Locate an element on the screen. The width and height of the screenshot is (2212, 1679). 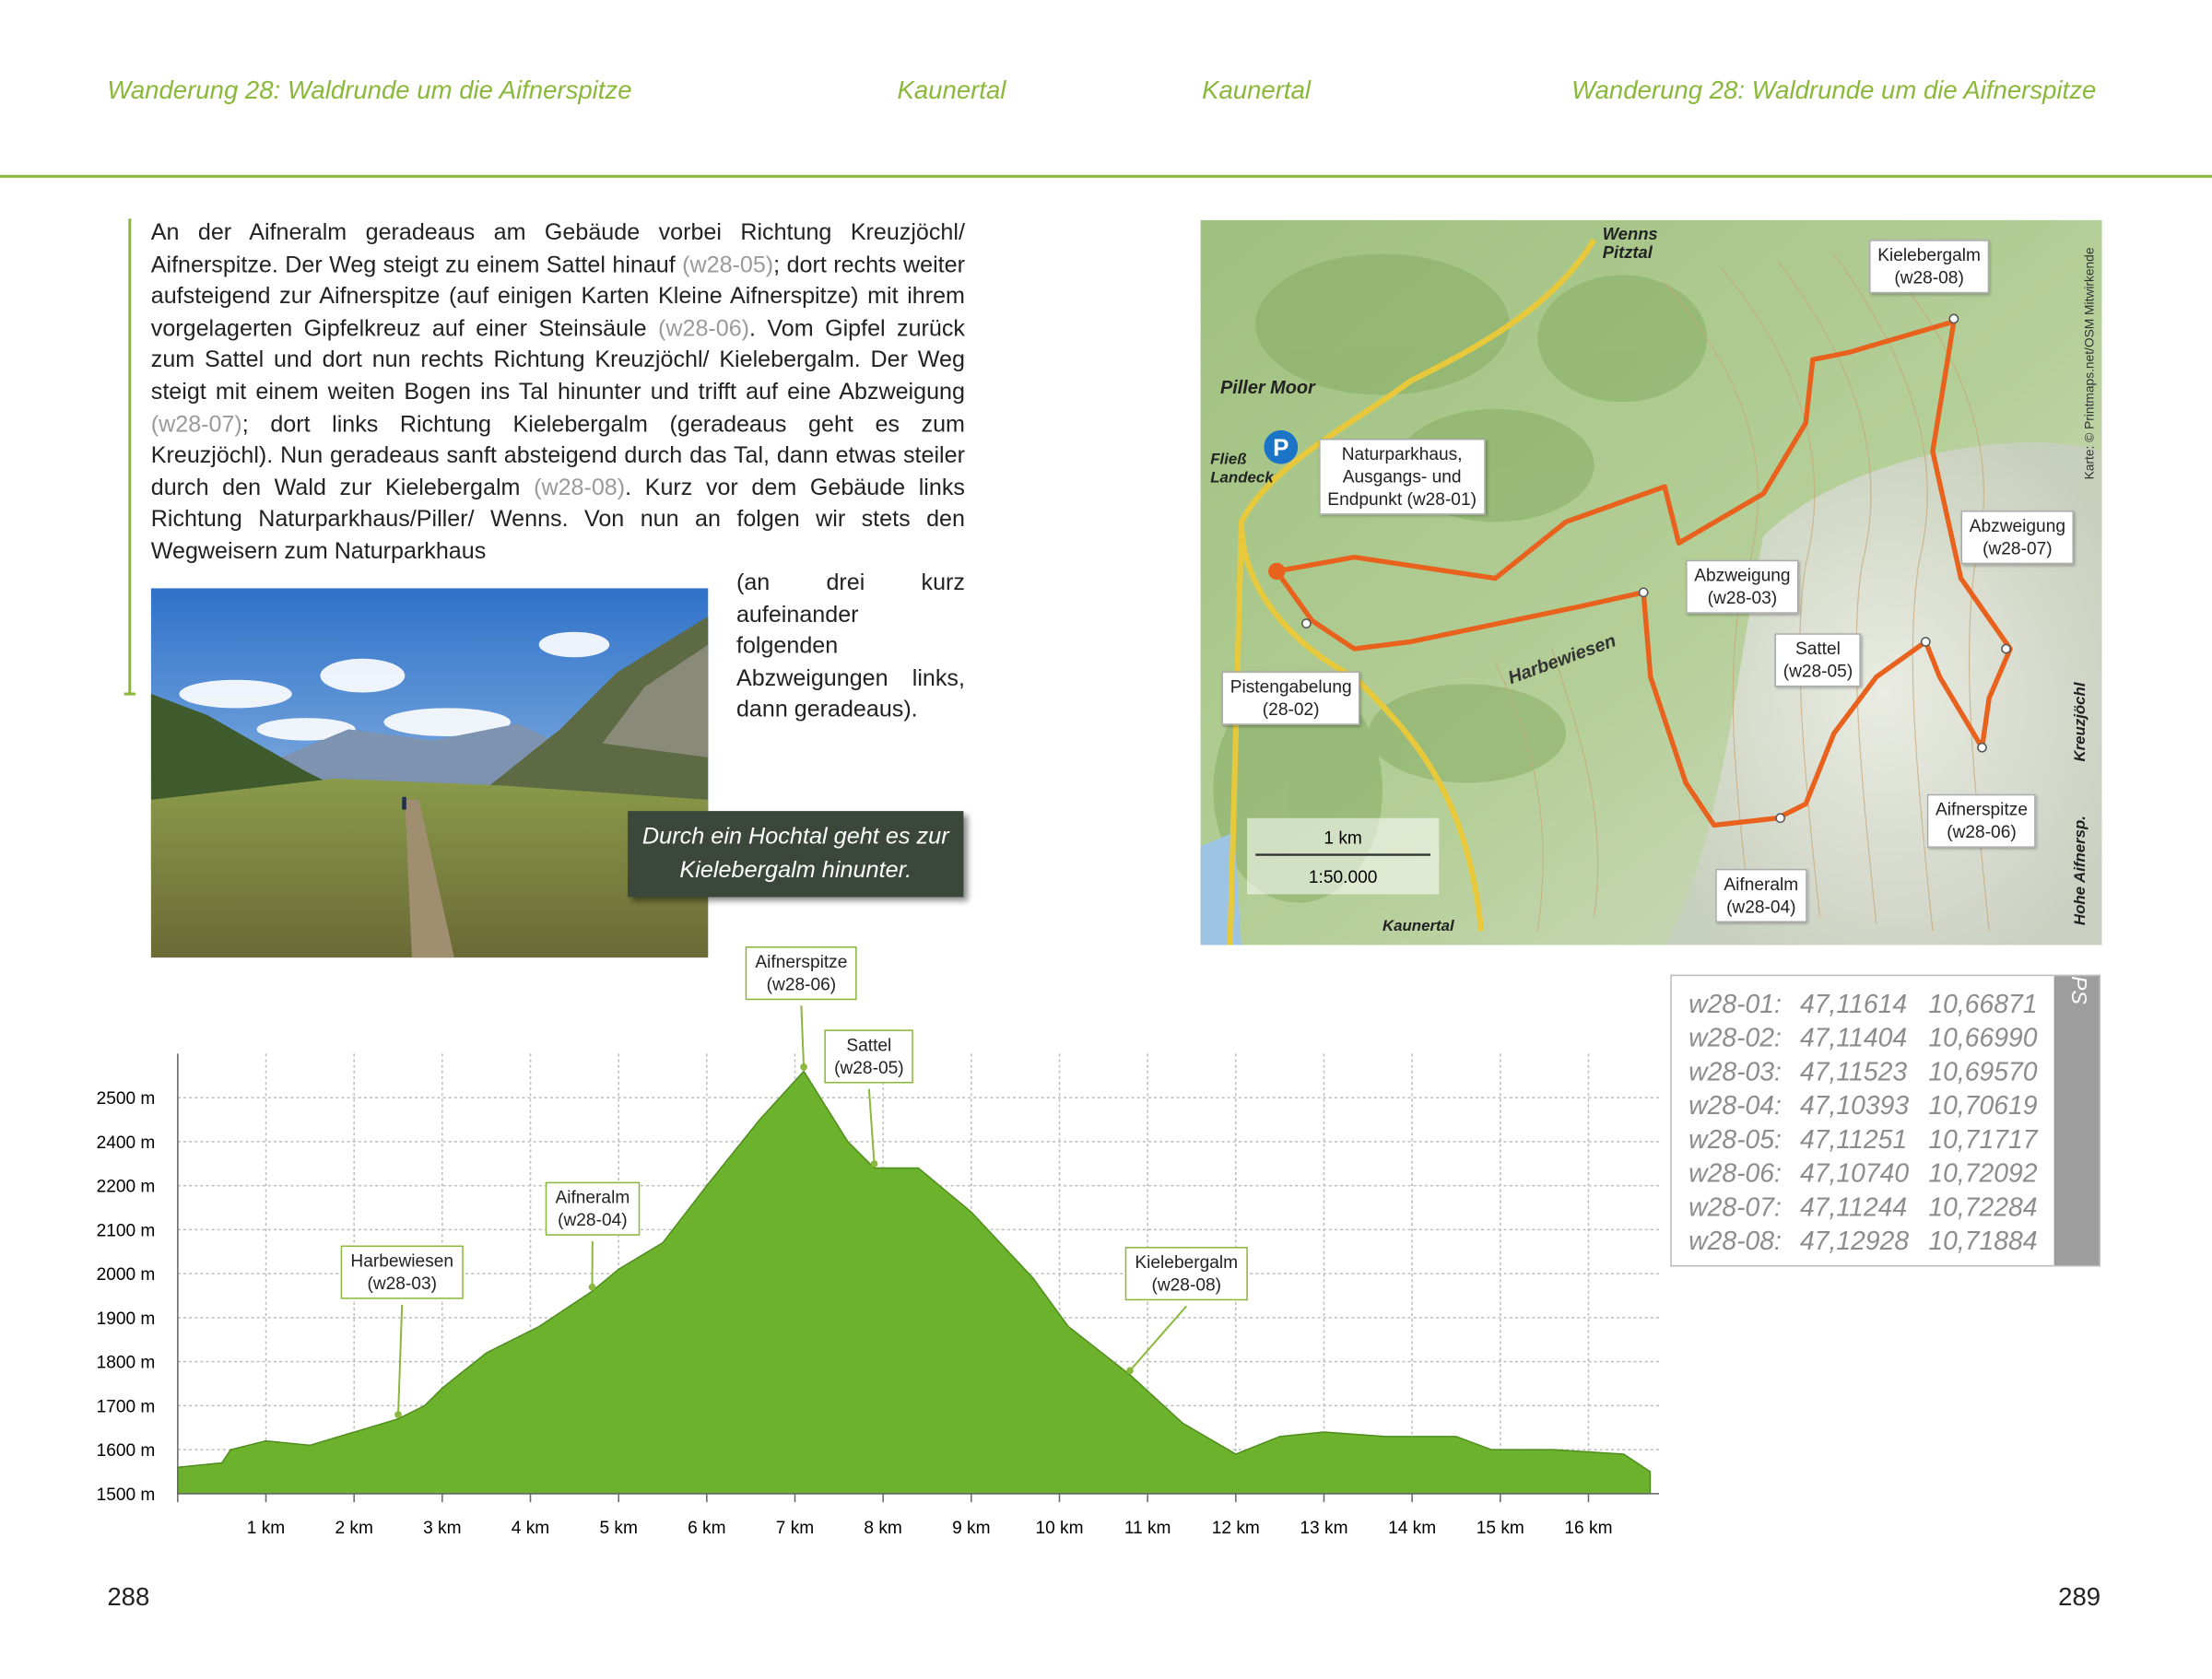
map-label-line: (28-02) is located at coordinates (1291, 710).